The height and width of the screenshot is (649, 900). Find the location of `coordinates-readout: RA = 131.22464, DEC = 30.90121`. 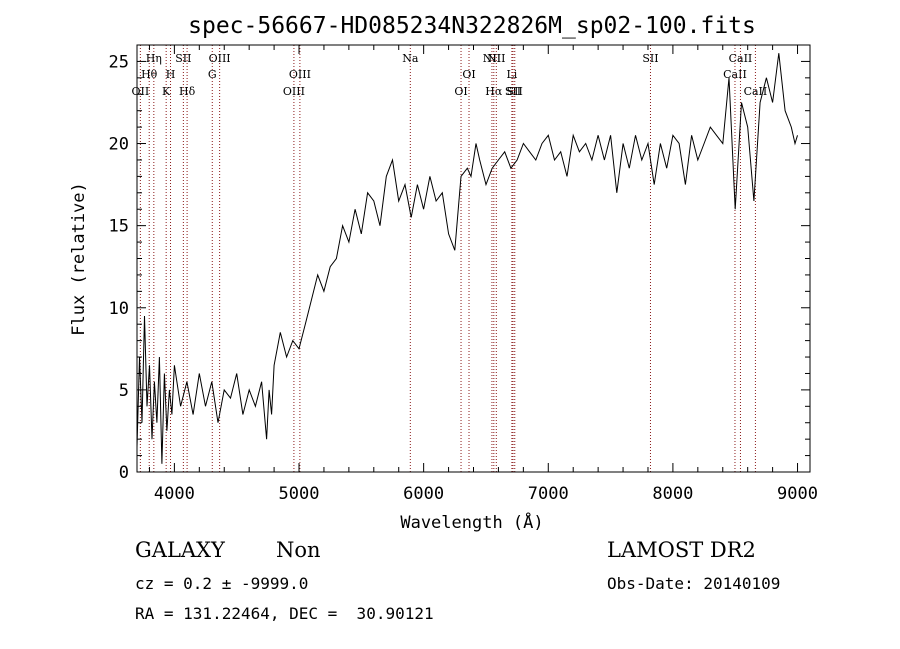

coordinates-readout: RA = 131.22464, DEC = 30.90121 is located at coordinates (284, 613).